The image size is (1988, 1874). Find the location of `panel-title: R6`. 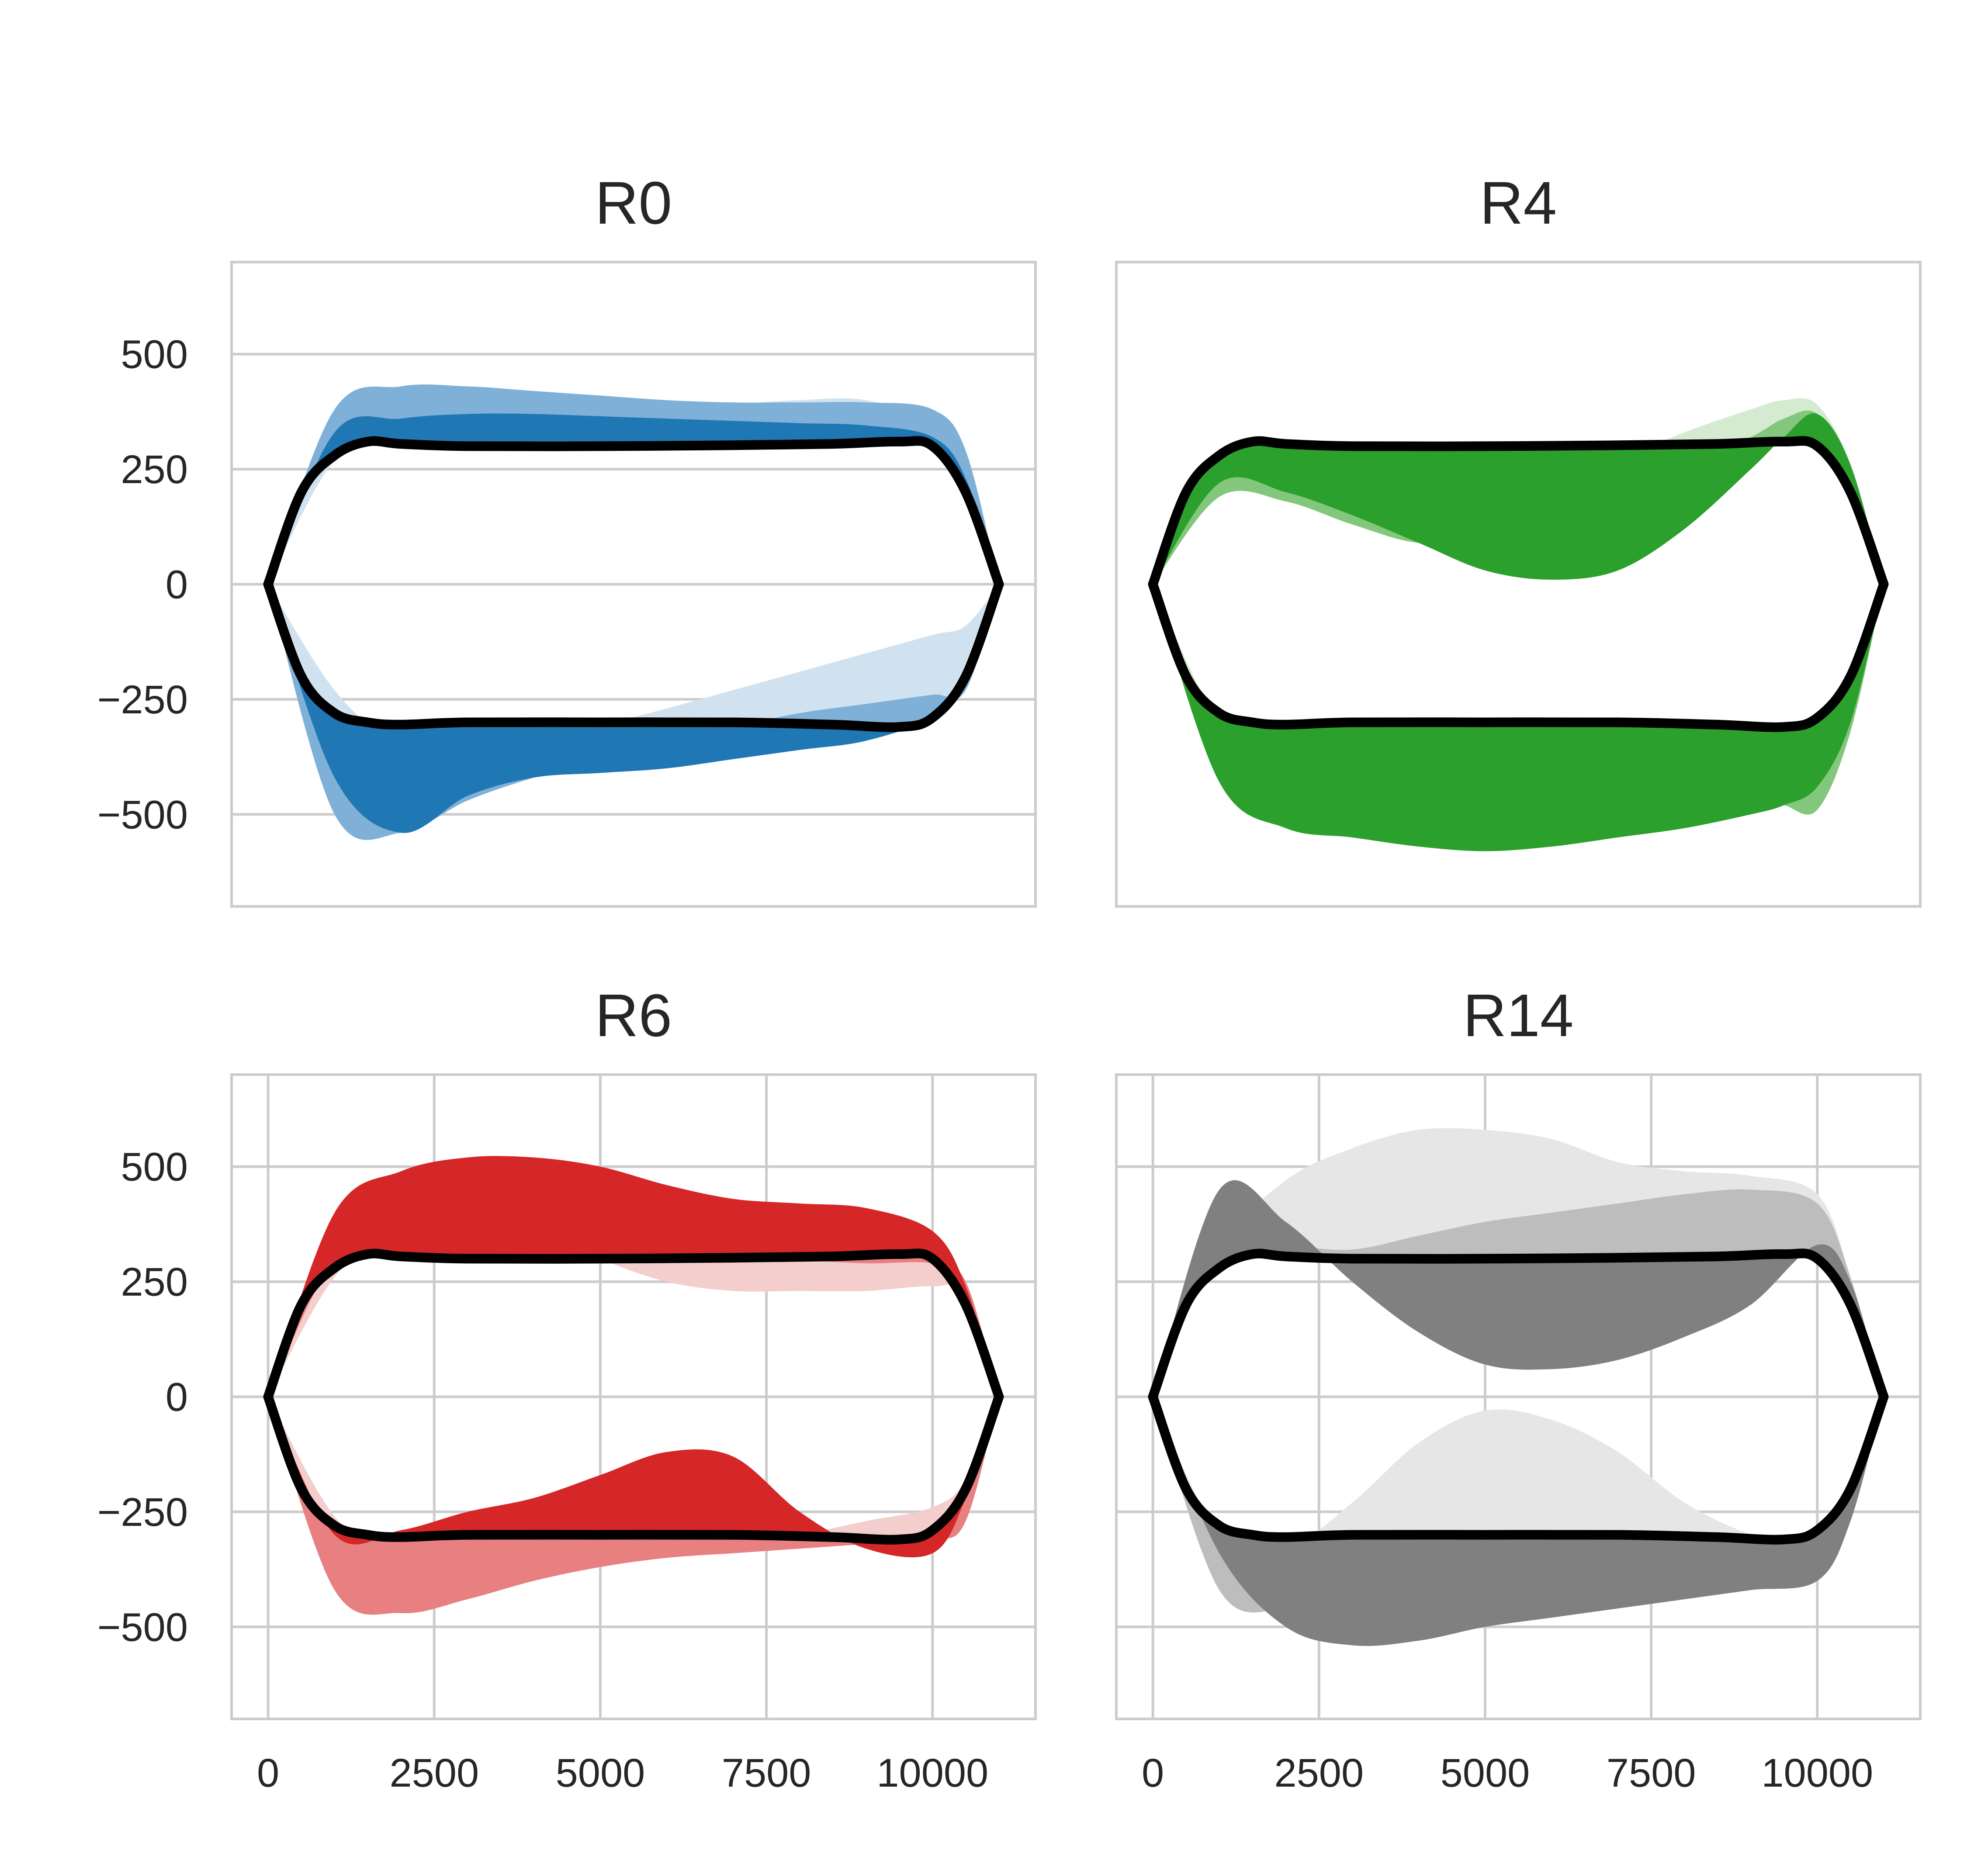

panel-title: R6 is located at coordinates (633, 1016).